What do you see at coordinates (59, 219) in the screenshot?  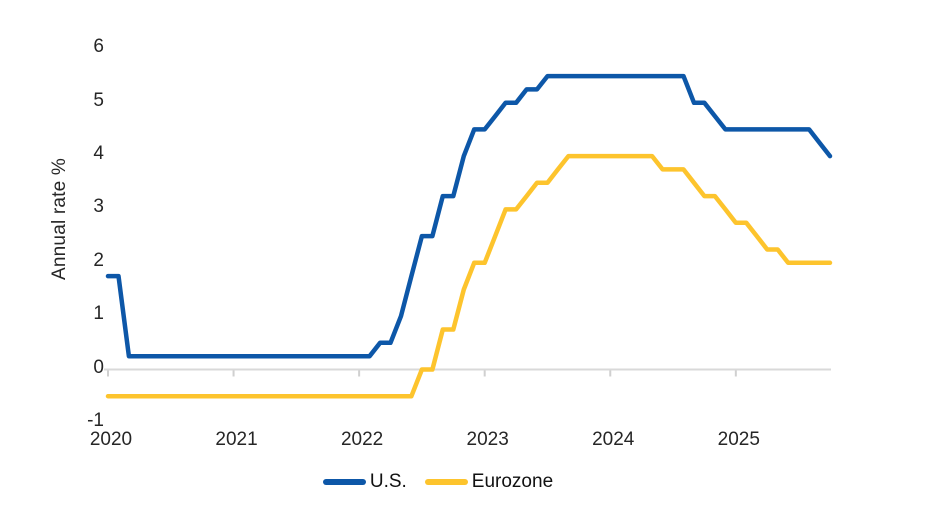 I see `y-axis-title: Annual rate %` at bounding box center [59, 219].